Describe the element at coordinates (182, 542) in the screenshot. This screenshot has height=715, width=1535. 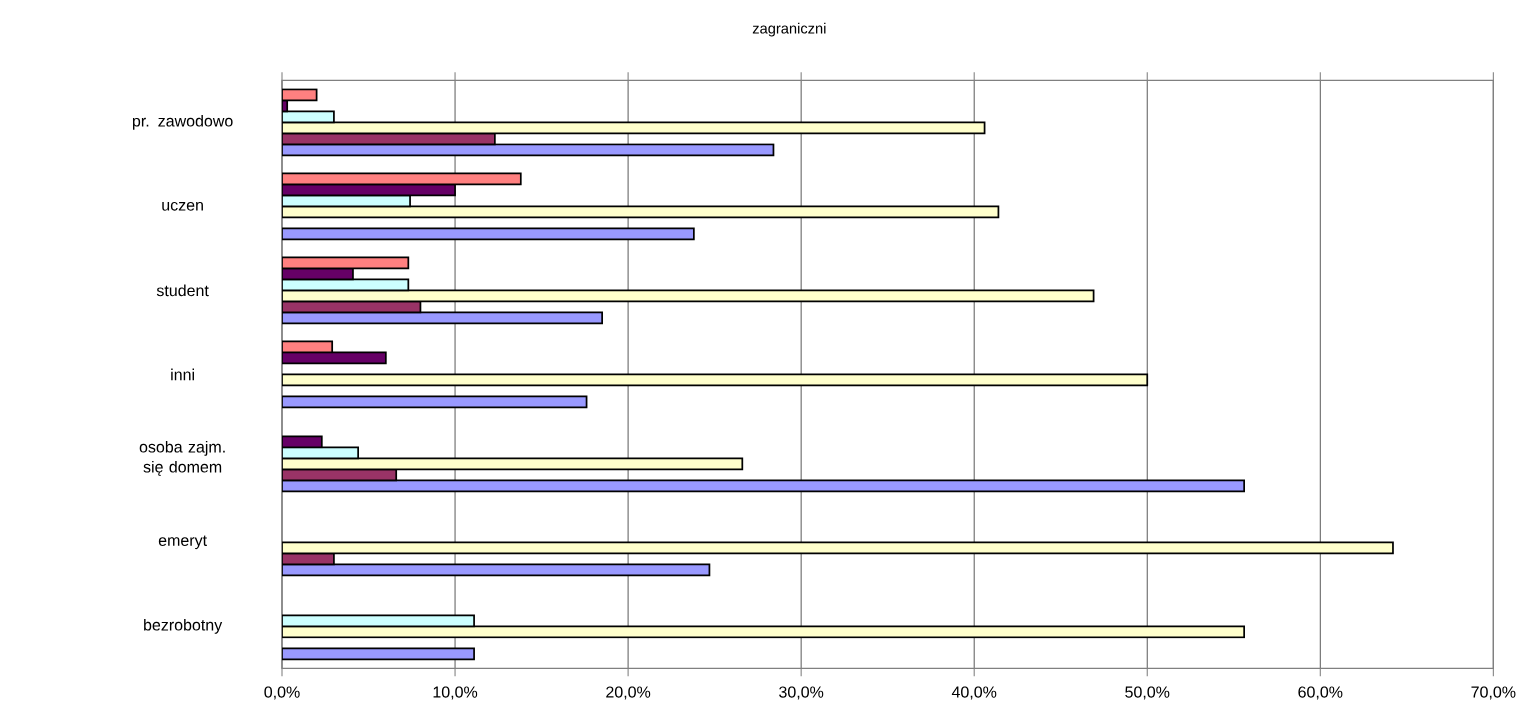
I see `y-tick-label: emeryt` at that location.